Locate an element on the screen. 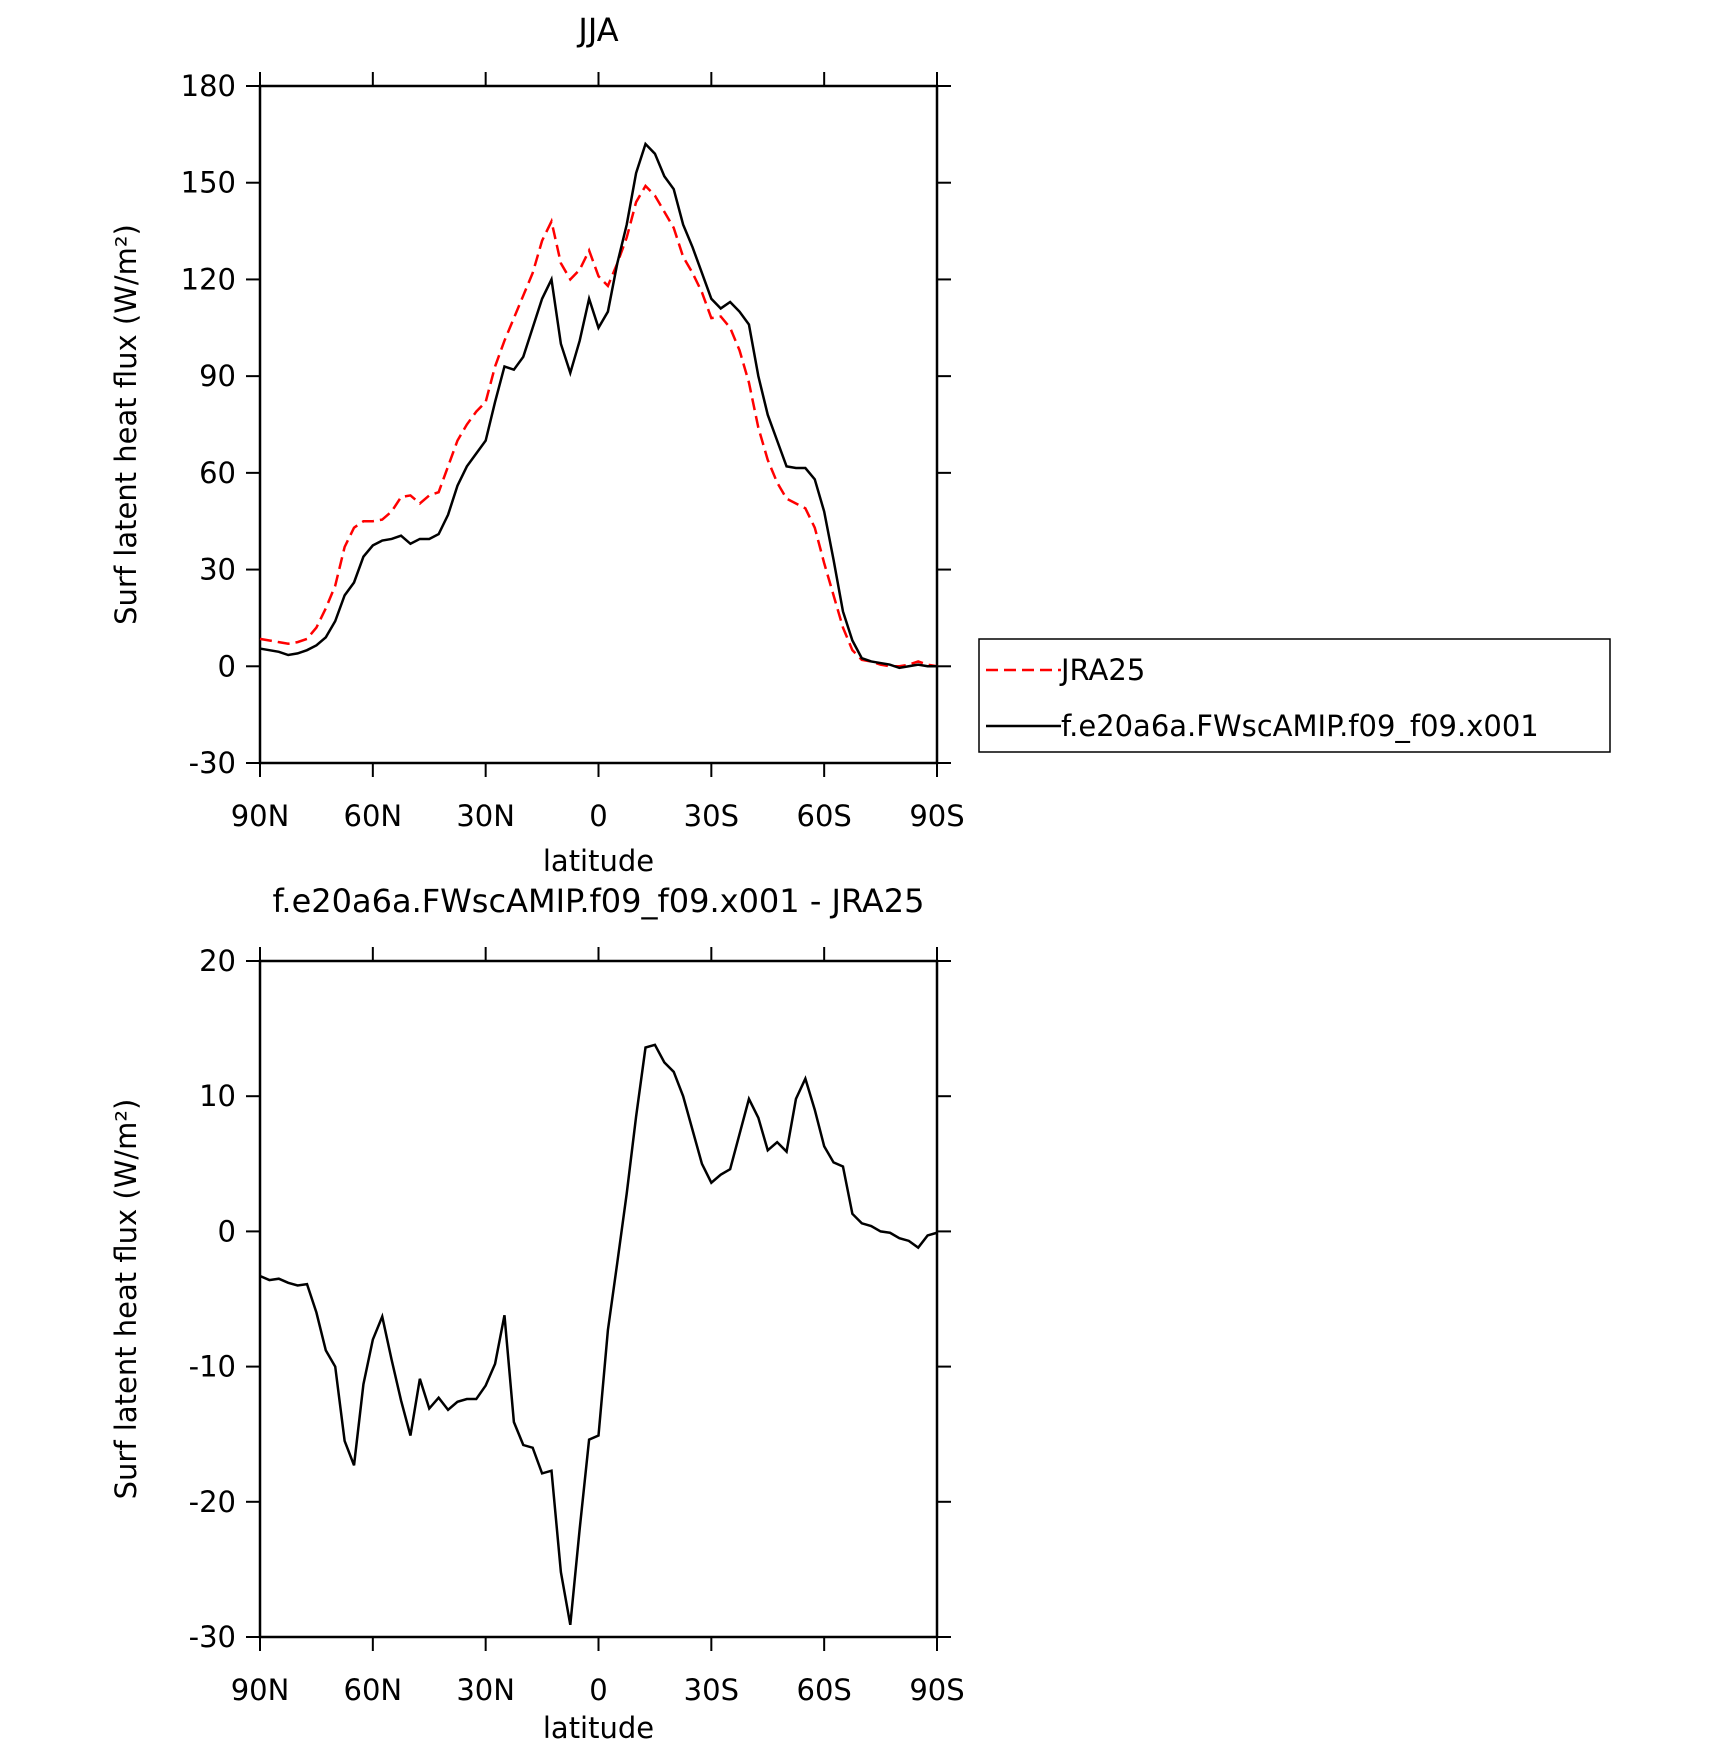  y-tick-label: 150 is located at coordinates (208, 183).